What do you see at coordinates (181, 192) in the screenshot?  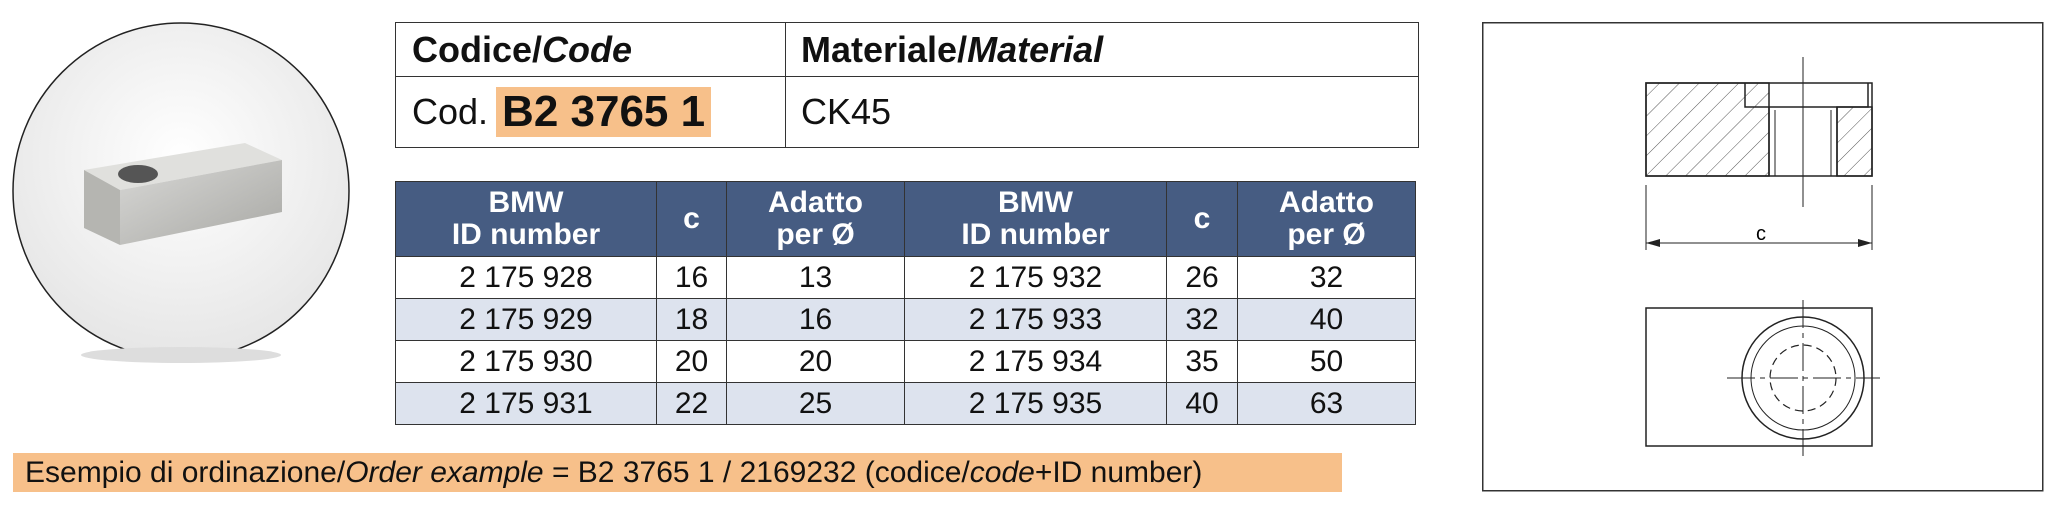 I see `product-photo` at bounding box center [181, 192].